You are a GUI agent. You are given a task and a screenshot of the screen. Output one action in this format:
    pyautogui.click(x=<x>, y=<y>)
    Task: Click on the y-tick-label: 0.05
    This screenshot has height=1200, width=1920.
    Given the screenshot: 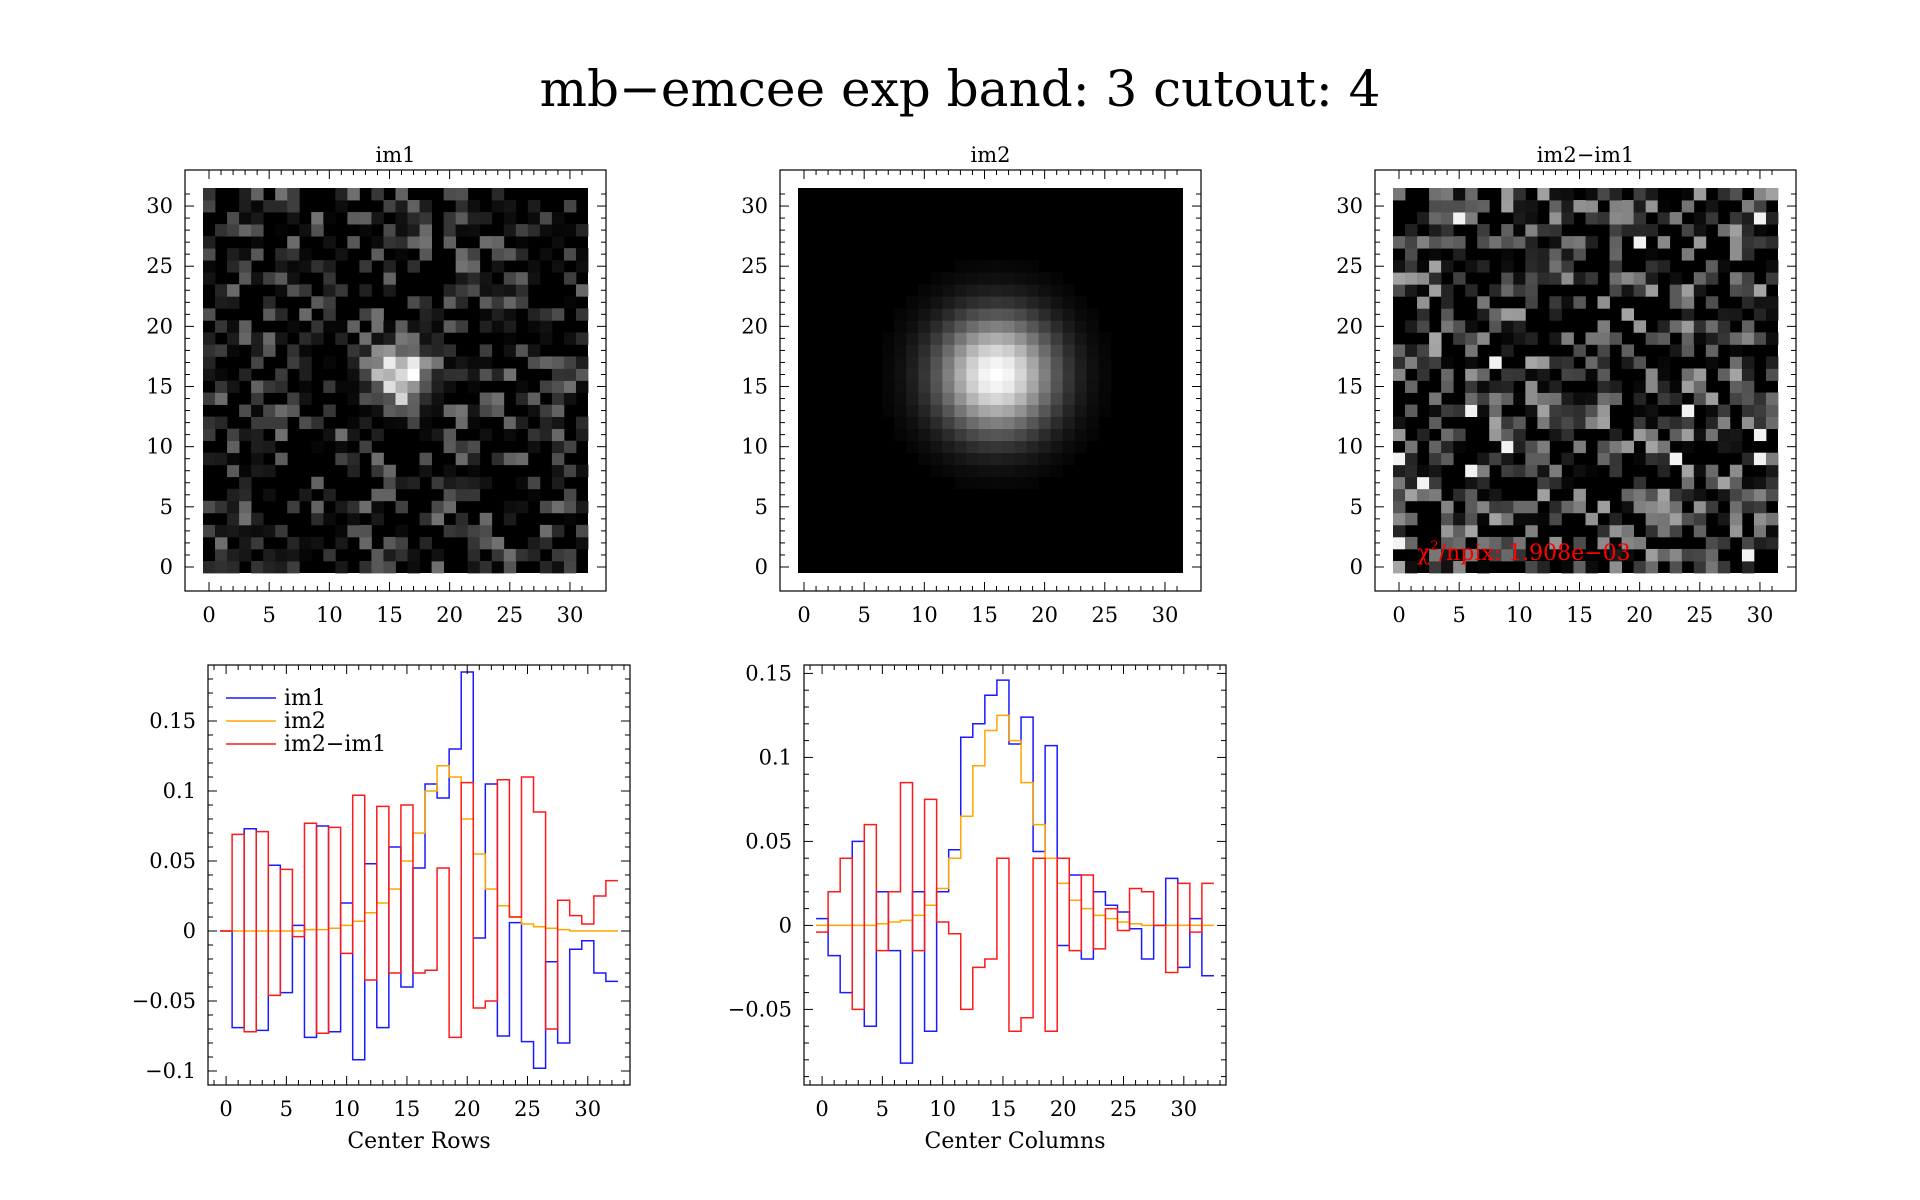 What is the action you would take?
    pyautogui.click(x=172, y=861)
    